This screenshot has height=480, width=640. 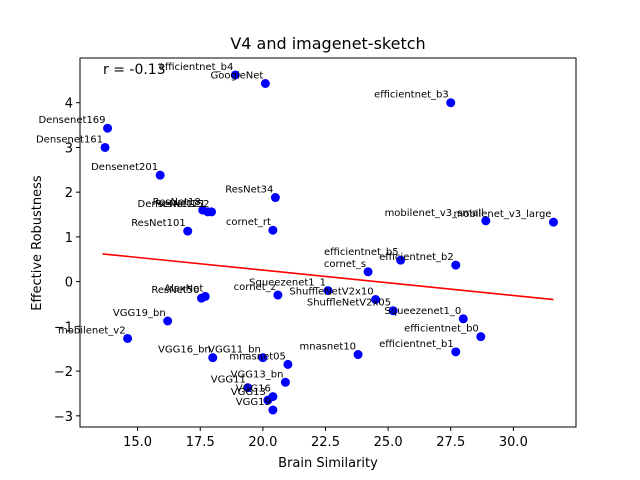 What do you see at coordinates (416, 344) in the screenshot?
I see `data-point-label: efficientnet_b1` at bounding box center [416, 344].